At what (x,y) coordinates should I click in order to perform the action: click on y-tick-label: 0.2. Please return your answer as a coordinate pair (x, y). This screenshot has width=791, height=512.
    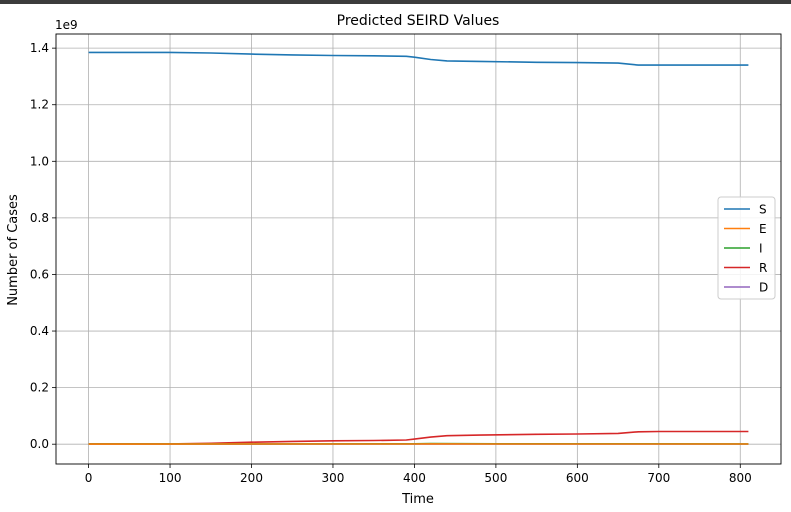
    Looking at the image, I should click on (39, 388).